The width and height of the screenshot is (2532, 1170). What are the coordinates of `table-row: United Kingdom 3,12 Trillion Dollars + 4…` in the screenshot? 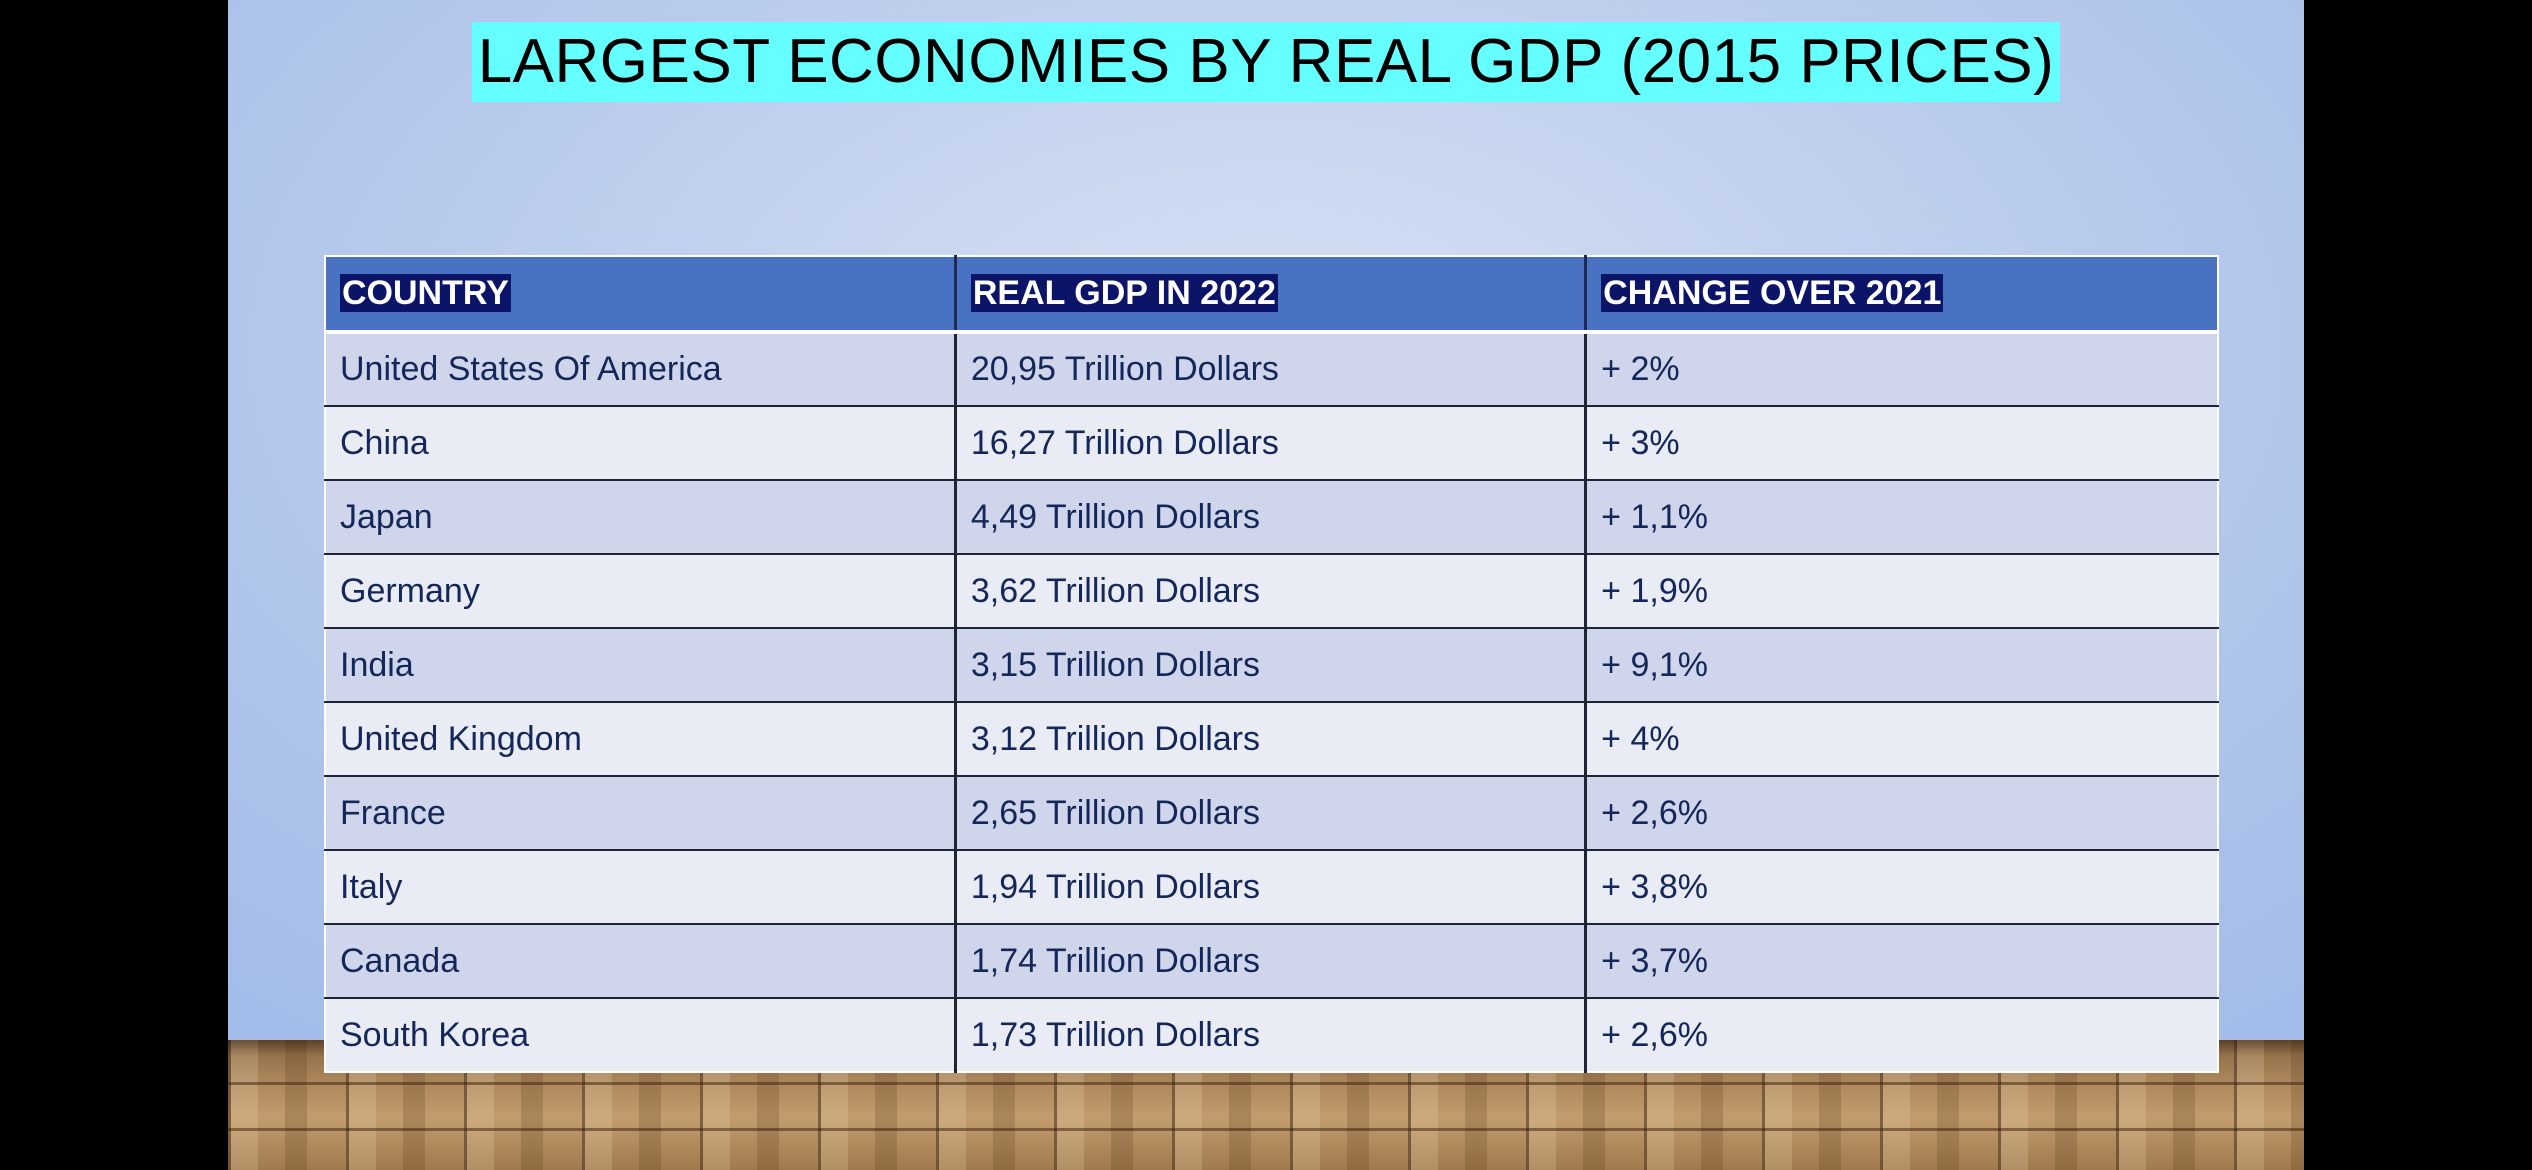 It's located at (1271, 738).